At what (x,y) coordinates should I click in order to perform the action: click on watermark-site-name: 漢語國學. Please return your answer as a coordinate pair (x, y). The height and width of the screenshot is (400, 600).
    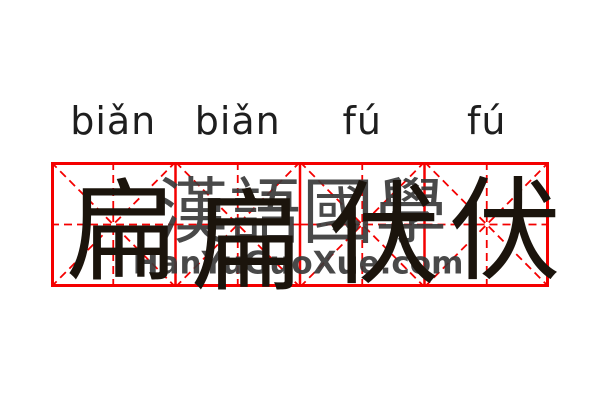
    Looking at the image, I should click on (302, 212).